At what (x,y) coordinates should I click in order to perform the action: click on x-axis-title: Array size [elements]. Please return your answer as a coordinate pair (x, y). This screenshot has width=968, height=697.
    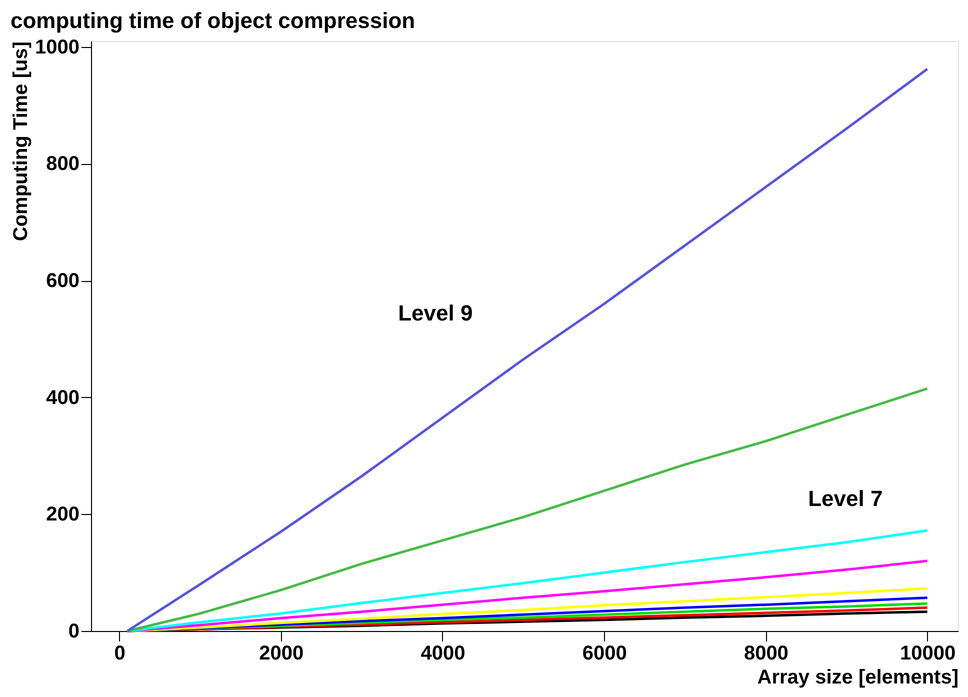
    Looking at the image, I should click on (857, 677).